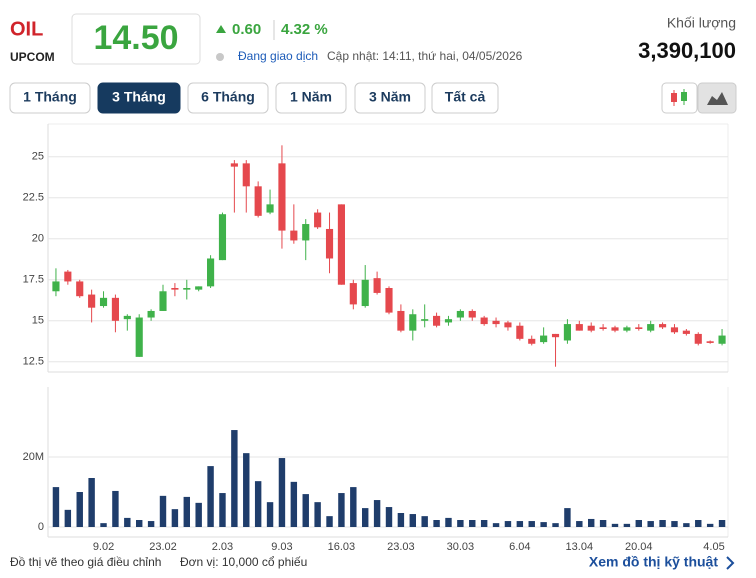 This screenshot has width=756, height=578. What do you see at coordinates (304, 29) in the screenshot?
I see `change-pct: 4.32 %` at bounding box center [304, 29].